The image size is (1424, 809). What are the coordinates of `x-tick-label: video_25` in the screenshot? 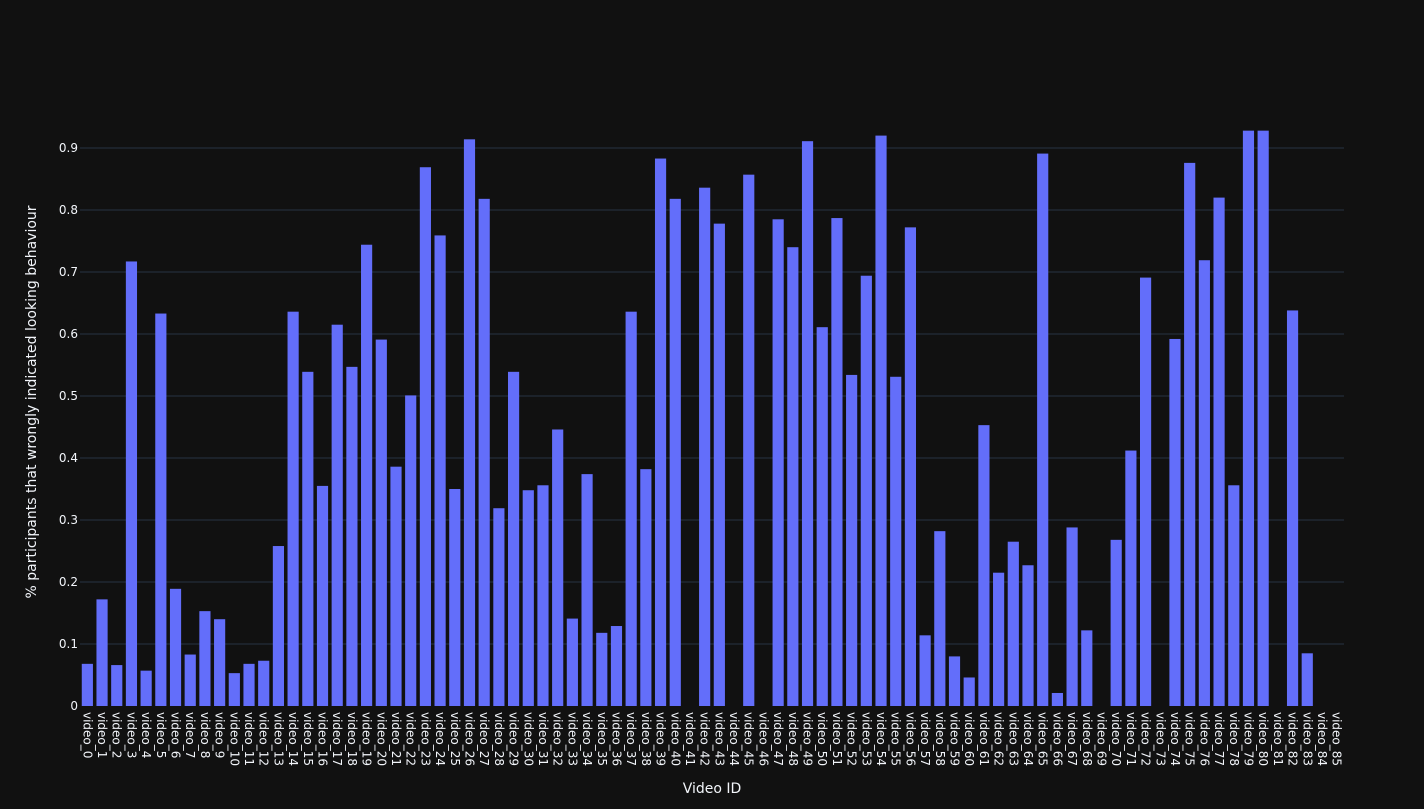 It's located at (455, 739).